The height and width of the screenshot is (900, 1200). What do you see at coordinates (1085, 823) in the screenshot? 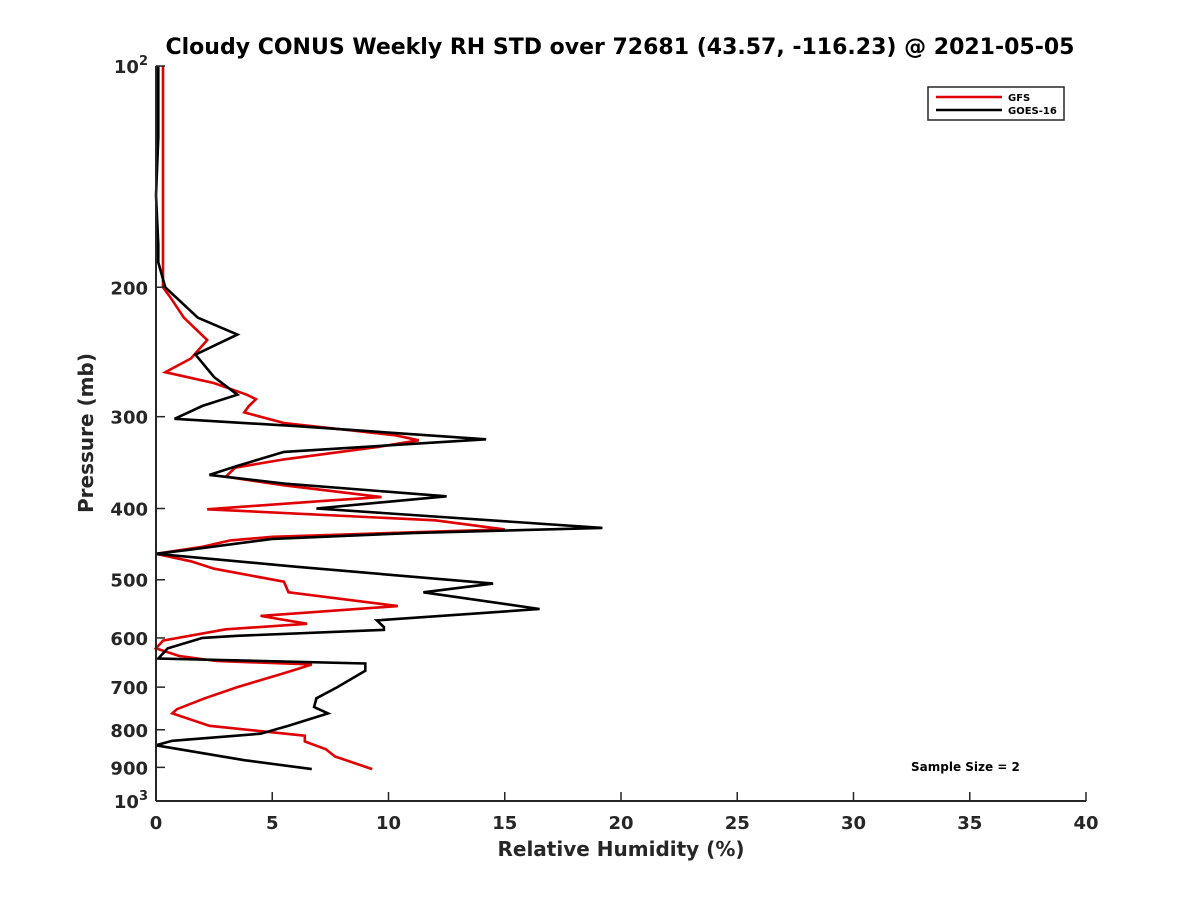
I see `x-tick-label: 40` at bounding box center [1085, 823].